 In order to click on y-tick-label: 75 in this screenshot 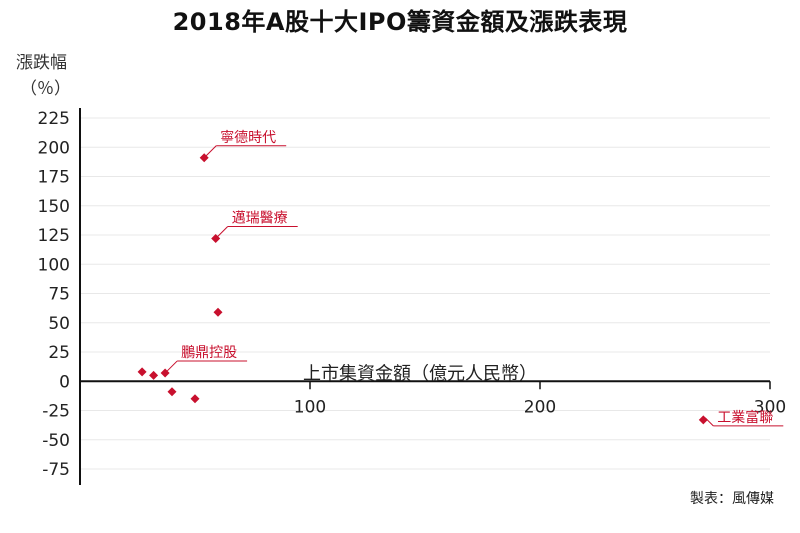, I will do `click(59, 295)`.